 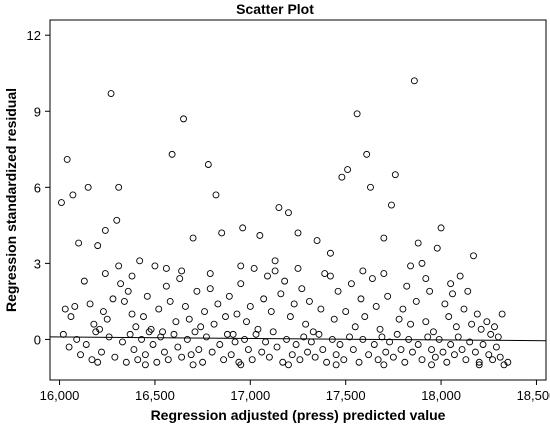 What do you see at coordinates (533, 395) in the screenshot?
I see `x-tick-label: 18,500` at bounding box center [533, 395].